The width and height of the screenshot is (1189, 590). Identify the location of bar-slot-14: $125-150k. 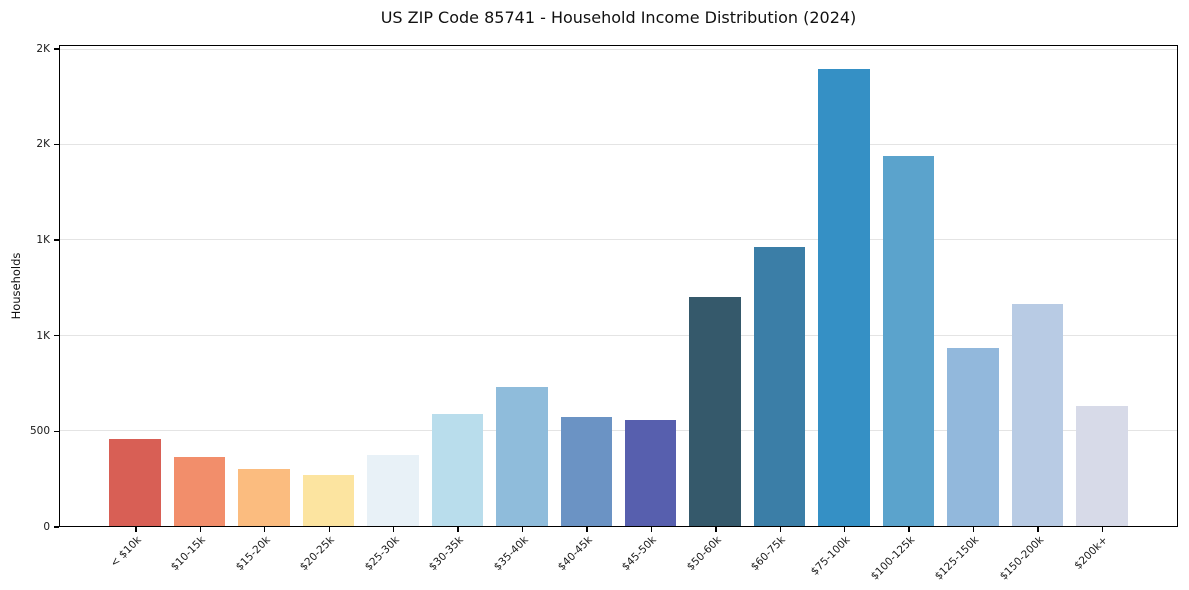
(969, 314).